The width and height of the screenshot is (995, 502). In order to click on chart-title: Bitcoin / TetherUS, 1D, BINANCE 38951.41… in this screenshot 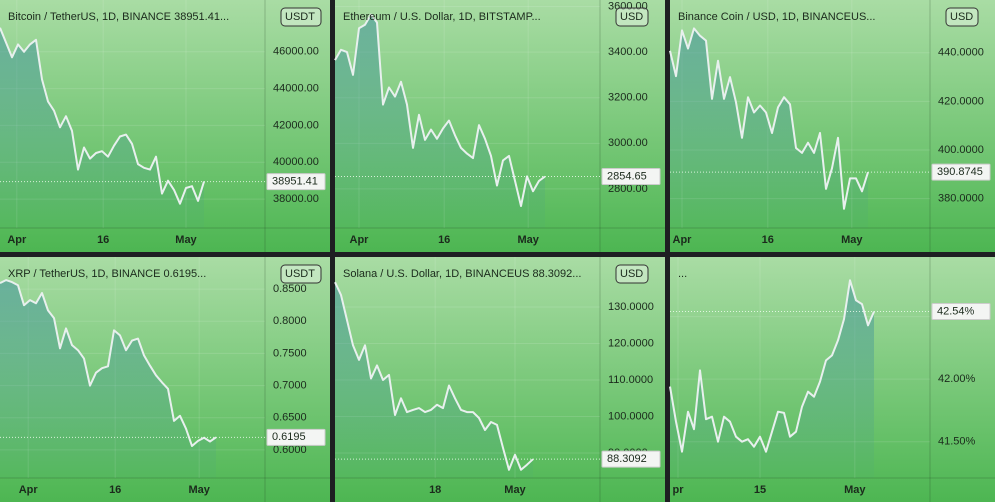, I will do `click(118, 17)`.